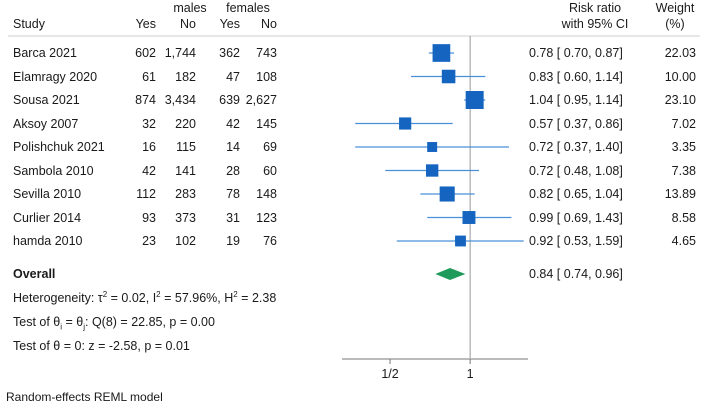 This screenshot has height=413, width=713. What do you see at coordinates (132, 298) in the screenshot?
I see `tau-value: = 0.02, I` at bounding box center [132, 298].